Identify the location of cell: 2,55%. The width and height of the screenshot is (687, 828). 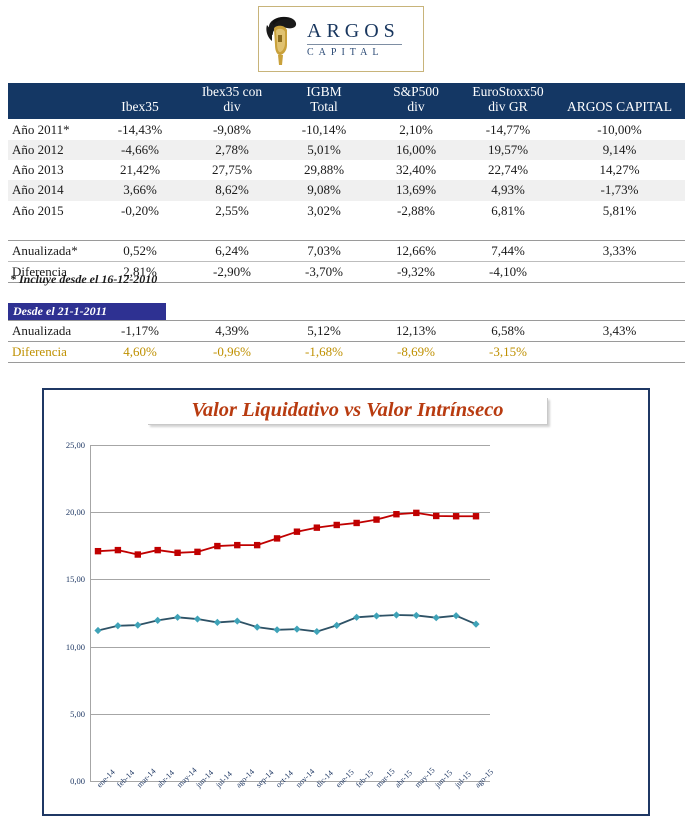
(232, 210).